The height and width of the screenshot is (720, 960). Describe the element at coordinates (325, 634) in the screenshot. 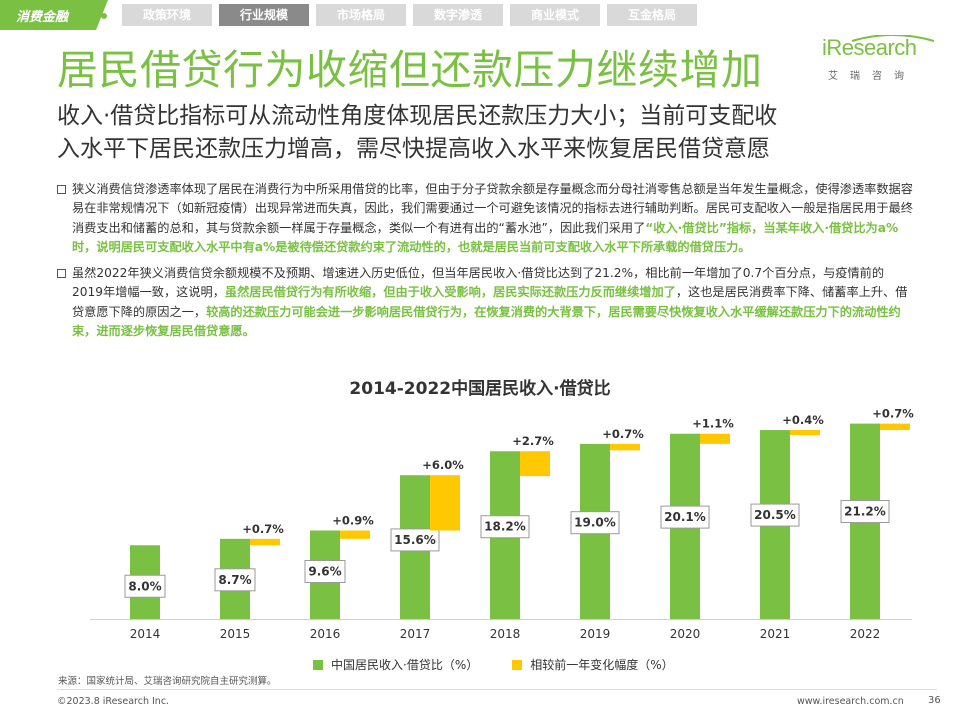

I see `x-tick-label: 2016` at that location.